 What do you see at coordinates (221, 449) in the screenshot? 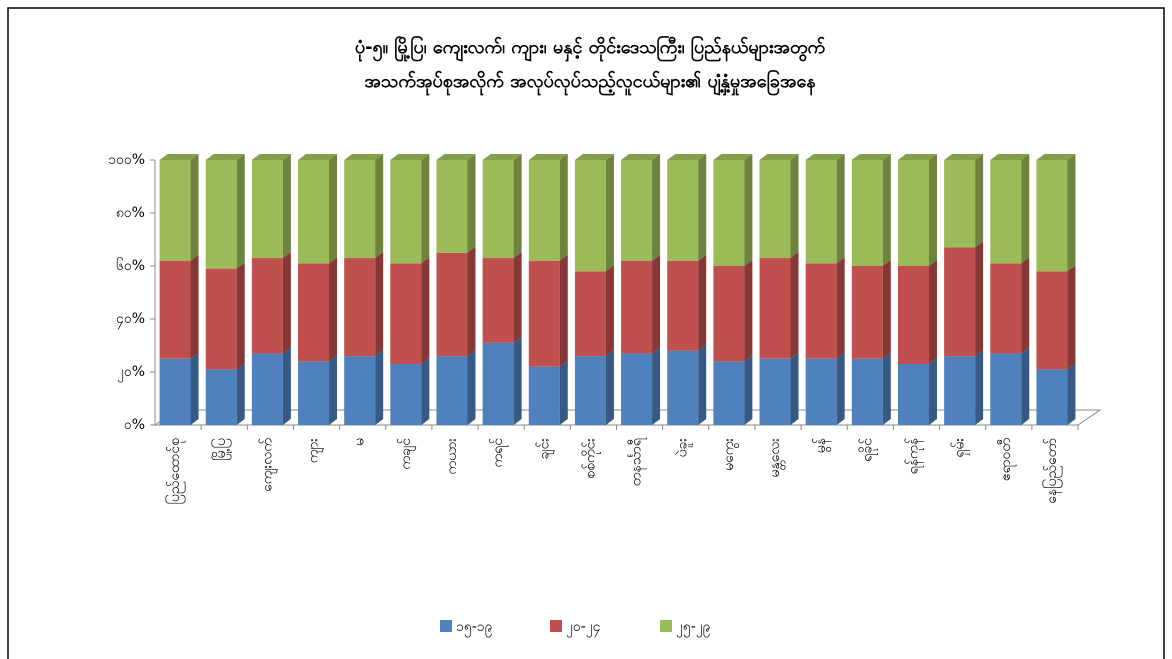
I see `x-tick-label: မြို့ပြ` at bounding box center [221, 449].